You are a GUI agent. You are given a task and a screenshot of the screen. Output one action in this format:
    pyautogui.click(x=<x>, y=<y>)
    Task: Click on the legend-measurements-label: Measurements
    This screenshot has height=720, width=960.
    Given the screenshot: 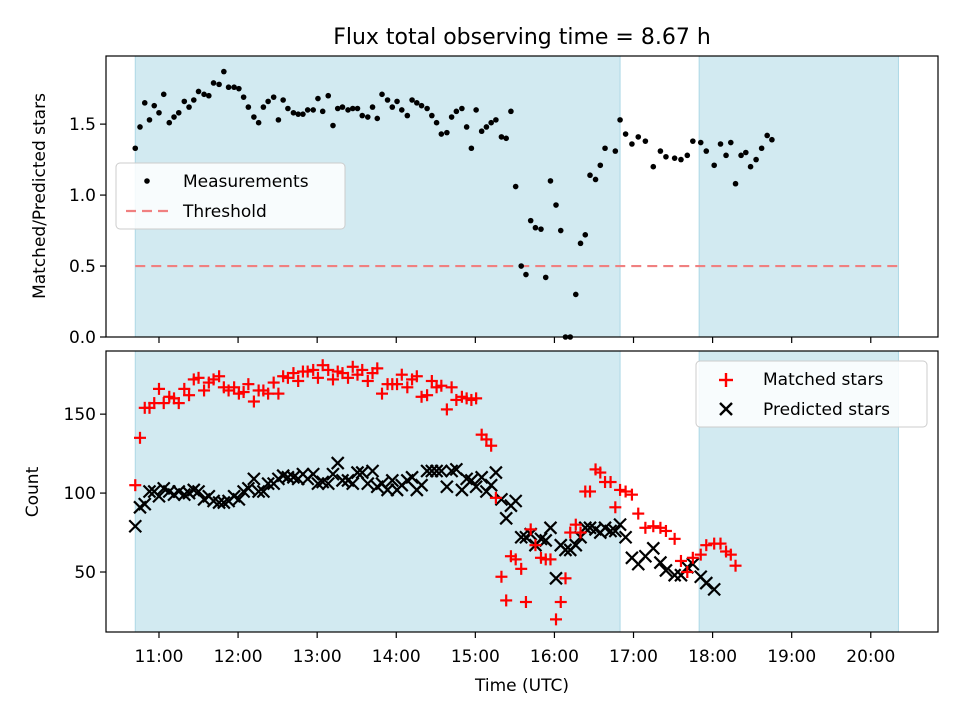 What is the action you would take?
    pyautogui.click(x=246, y=182)
    